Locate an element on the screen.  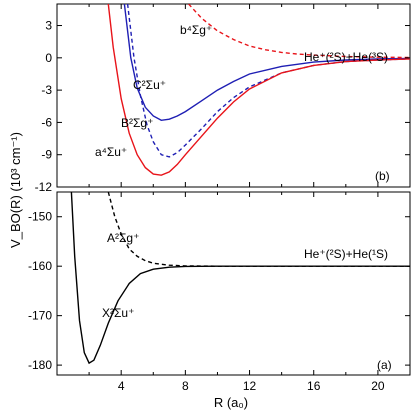
y-tick-label: -9 is located at coordinates (46, 155).